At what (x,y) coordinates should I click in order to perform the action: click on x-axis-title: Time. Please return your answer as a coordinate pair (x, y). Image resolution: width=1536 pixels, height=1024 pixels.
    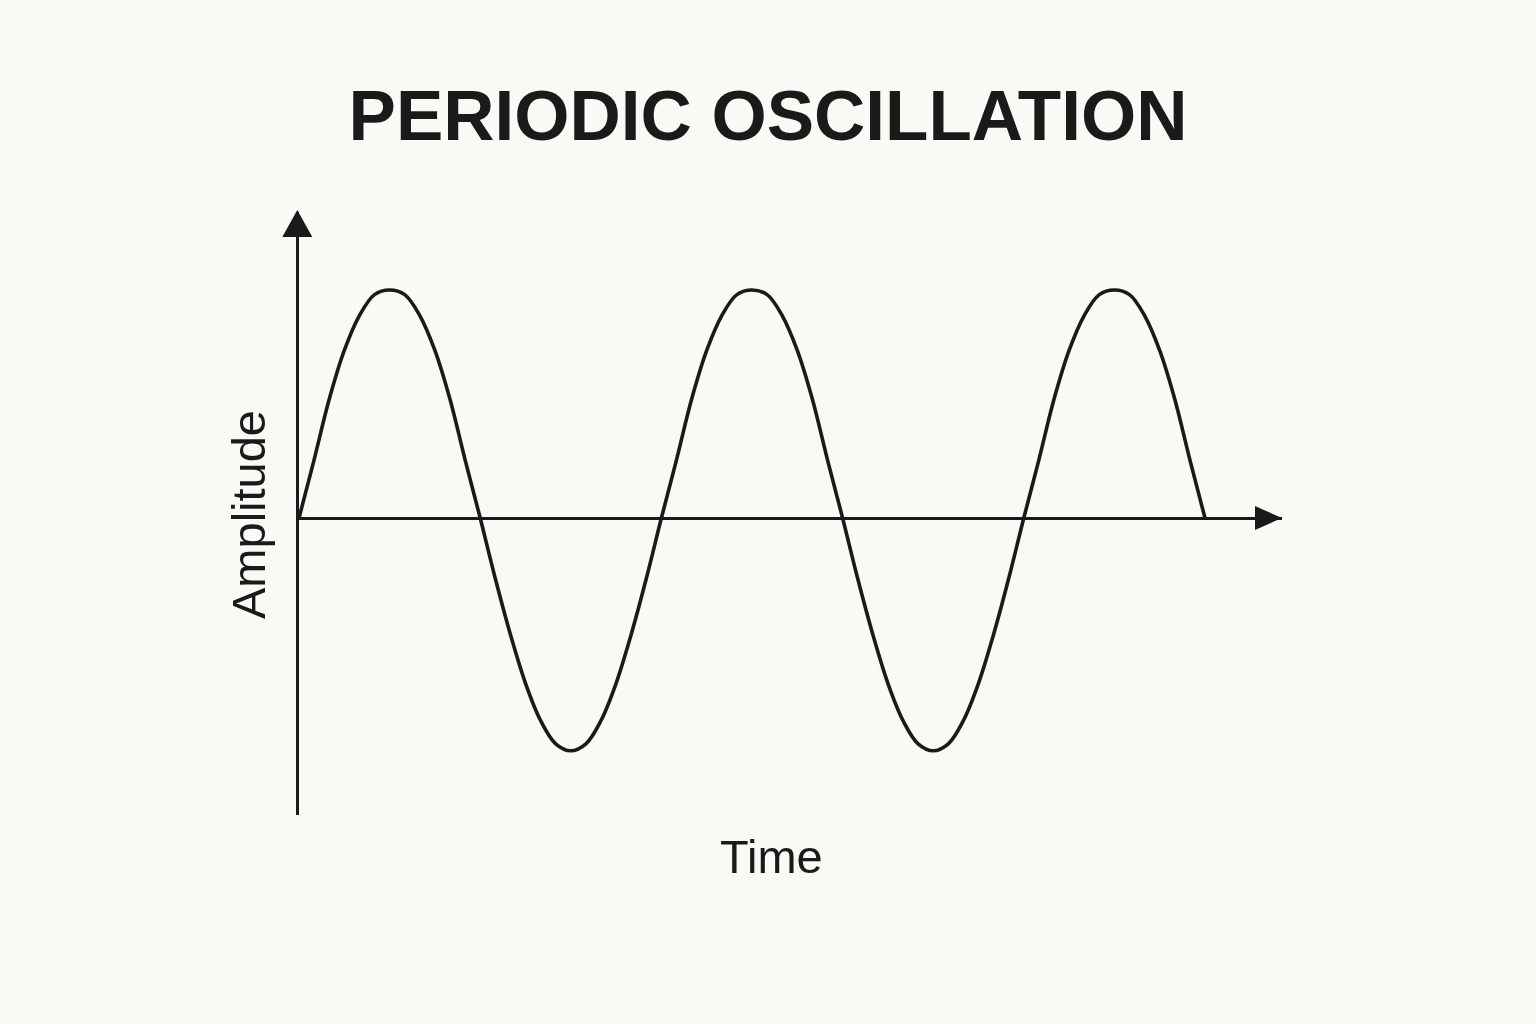
    Looking at the image, I should click on (771, 856).